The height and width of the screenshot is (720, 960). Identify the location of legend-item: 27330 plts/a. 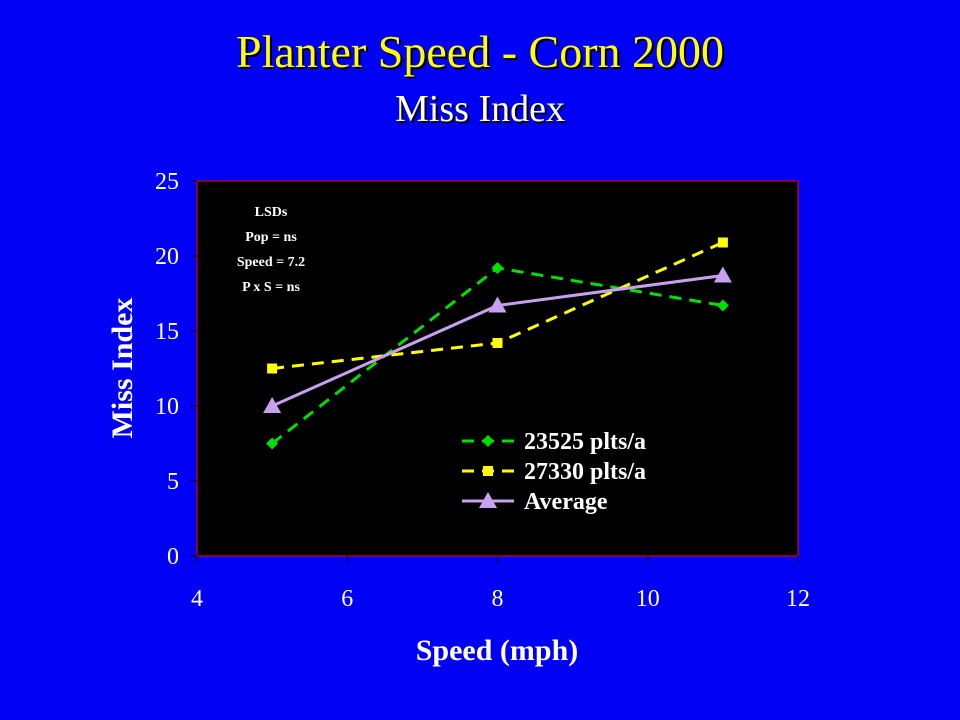
(554, 472).